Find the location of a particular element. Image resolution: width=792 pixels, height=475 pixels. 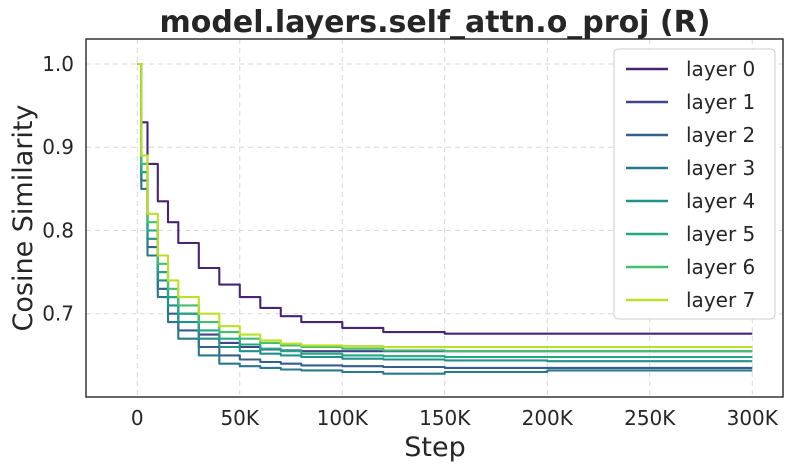

y-tick-label: 0.8 is located at coordinates (58, 230).